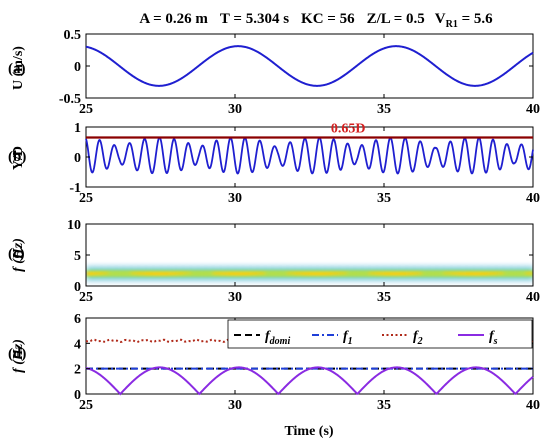  What do you see at coordinates (396, 19) in the screenshot?
I see `header-zl: Z/L = 0.5` at bounding box center [396, 19].